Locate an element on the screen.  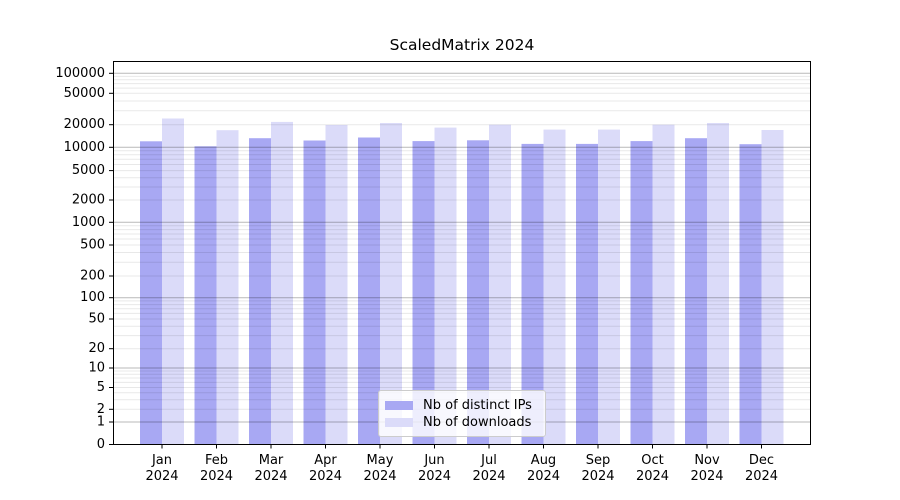
bar-nb-of-downloads-jun-2024 is located at coordinates (445, 286).